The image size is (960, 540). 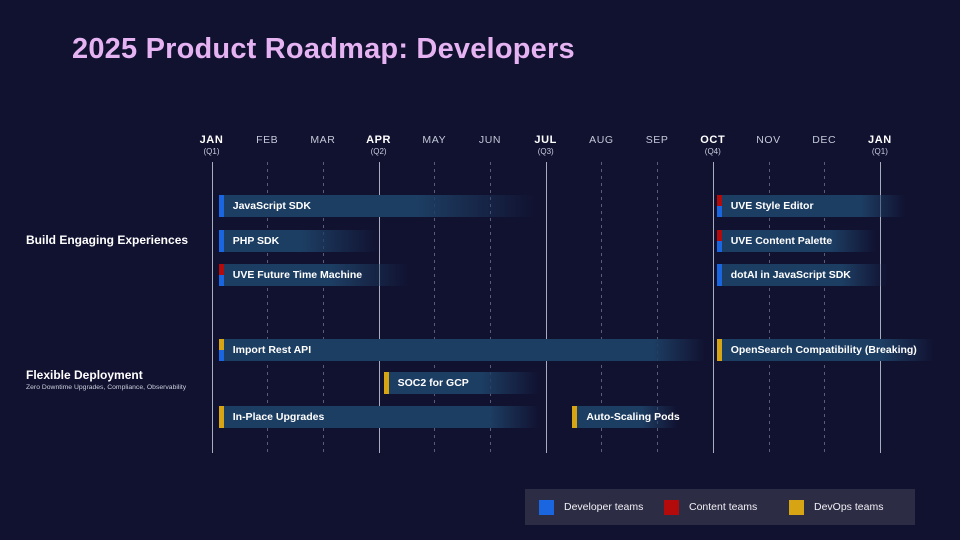 I want to click on roadmap-bar-auto-scaling-pods: Auto-Scaling Pods, so click(x=626, y=417).